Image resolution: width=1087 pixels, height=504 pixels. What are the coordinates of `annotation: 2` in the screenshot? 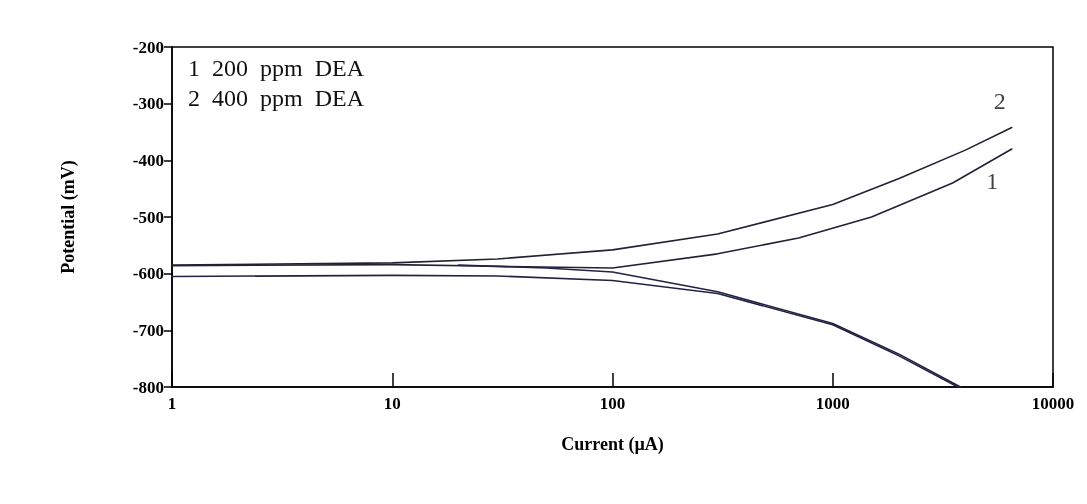 It's located at (999, 101).